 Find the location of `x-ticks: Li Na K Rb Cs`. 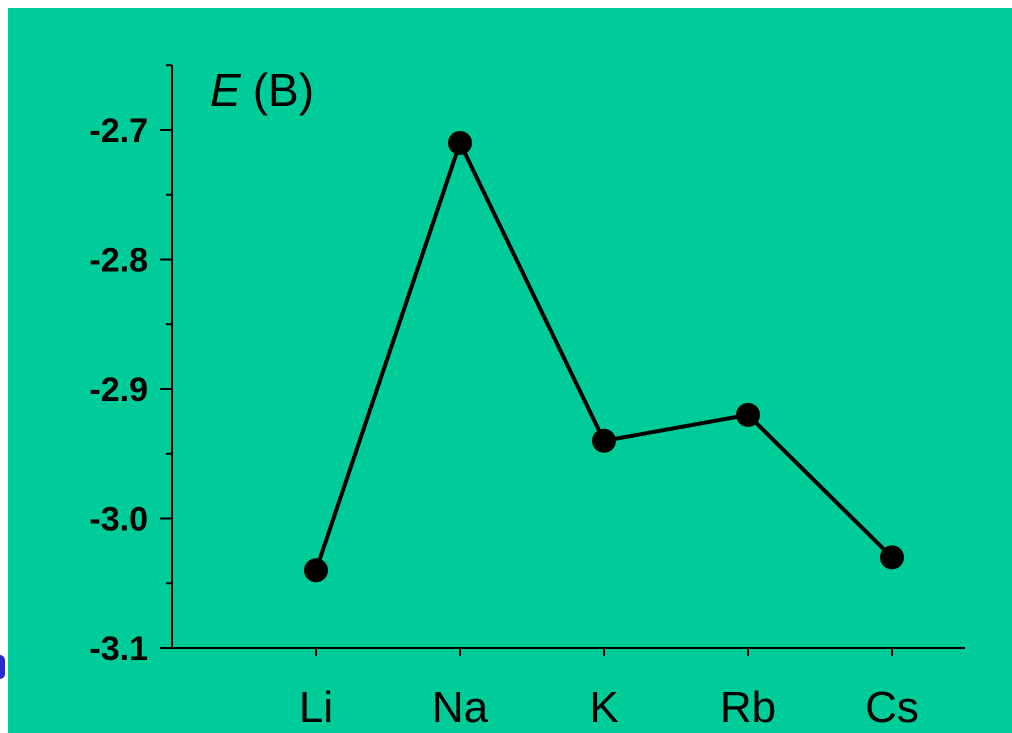

x-ticks: Li Na K Rb Cs is located at coordinates (609, 690).